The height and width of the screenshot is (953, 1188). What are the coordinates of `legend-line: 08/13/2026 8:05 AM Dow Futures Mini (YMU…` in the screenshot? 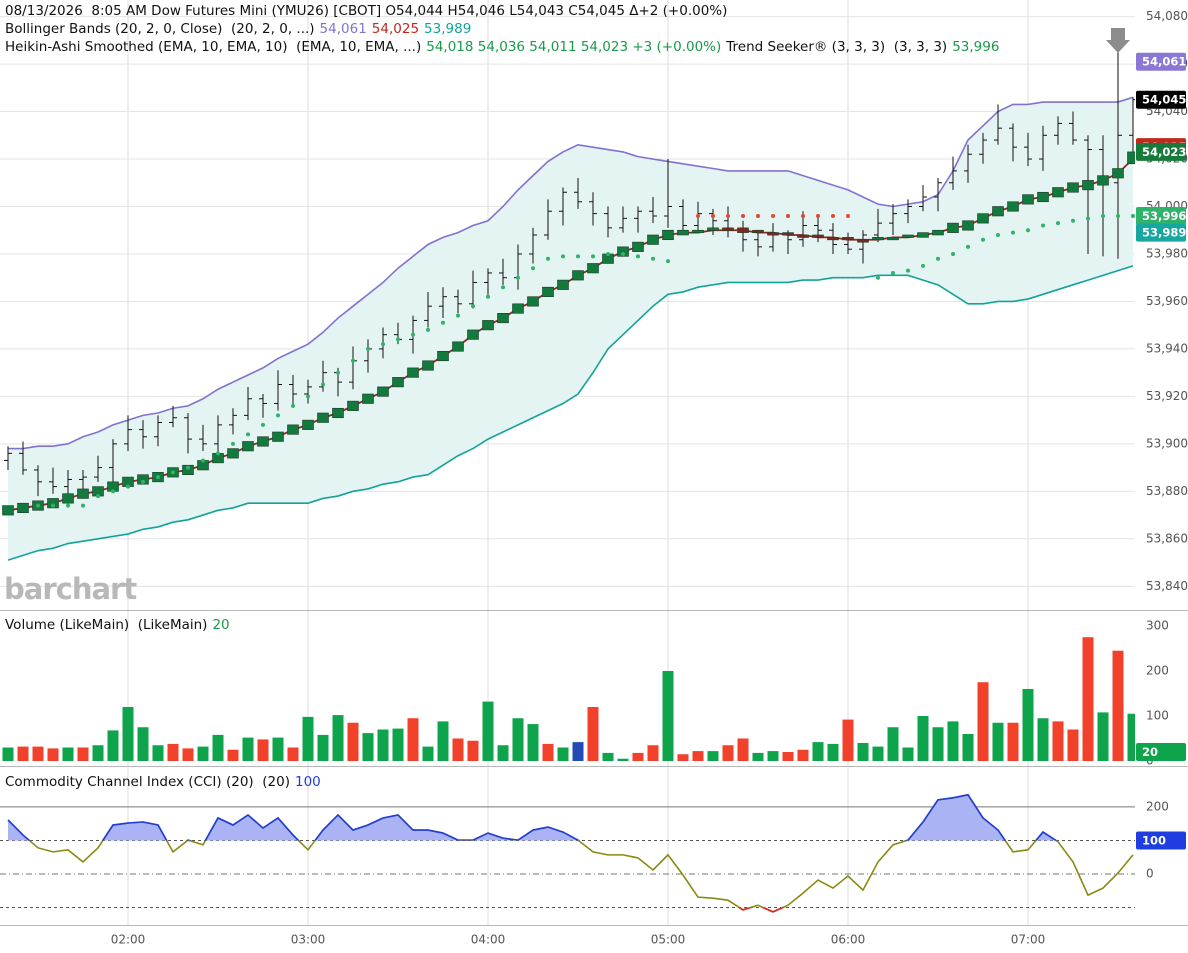 It's located at (368, 11).